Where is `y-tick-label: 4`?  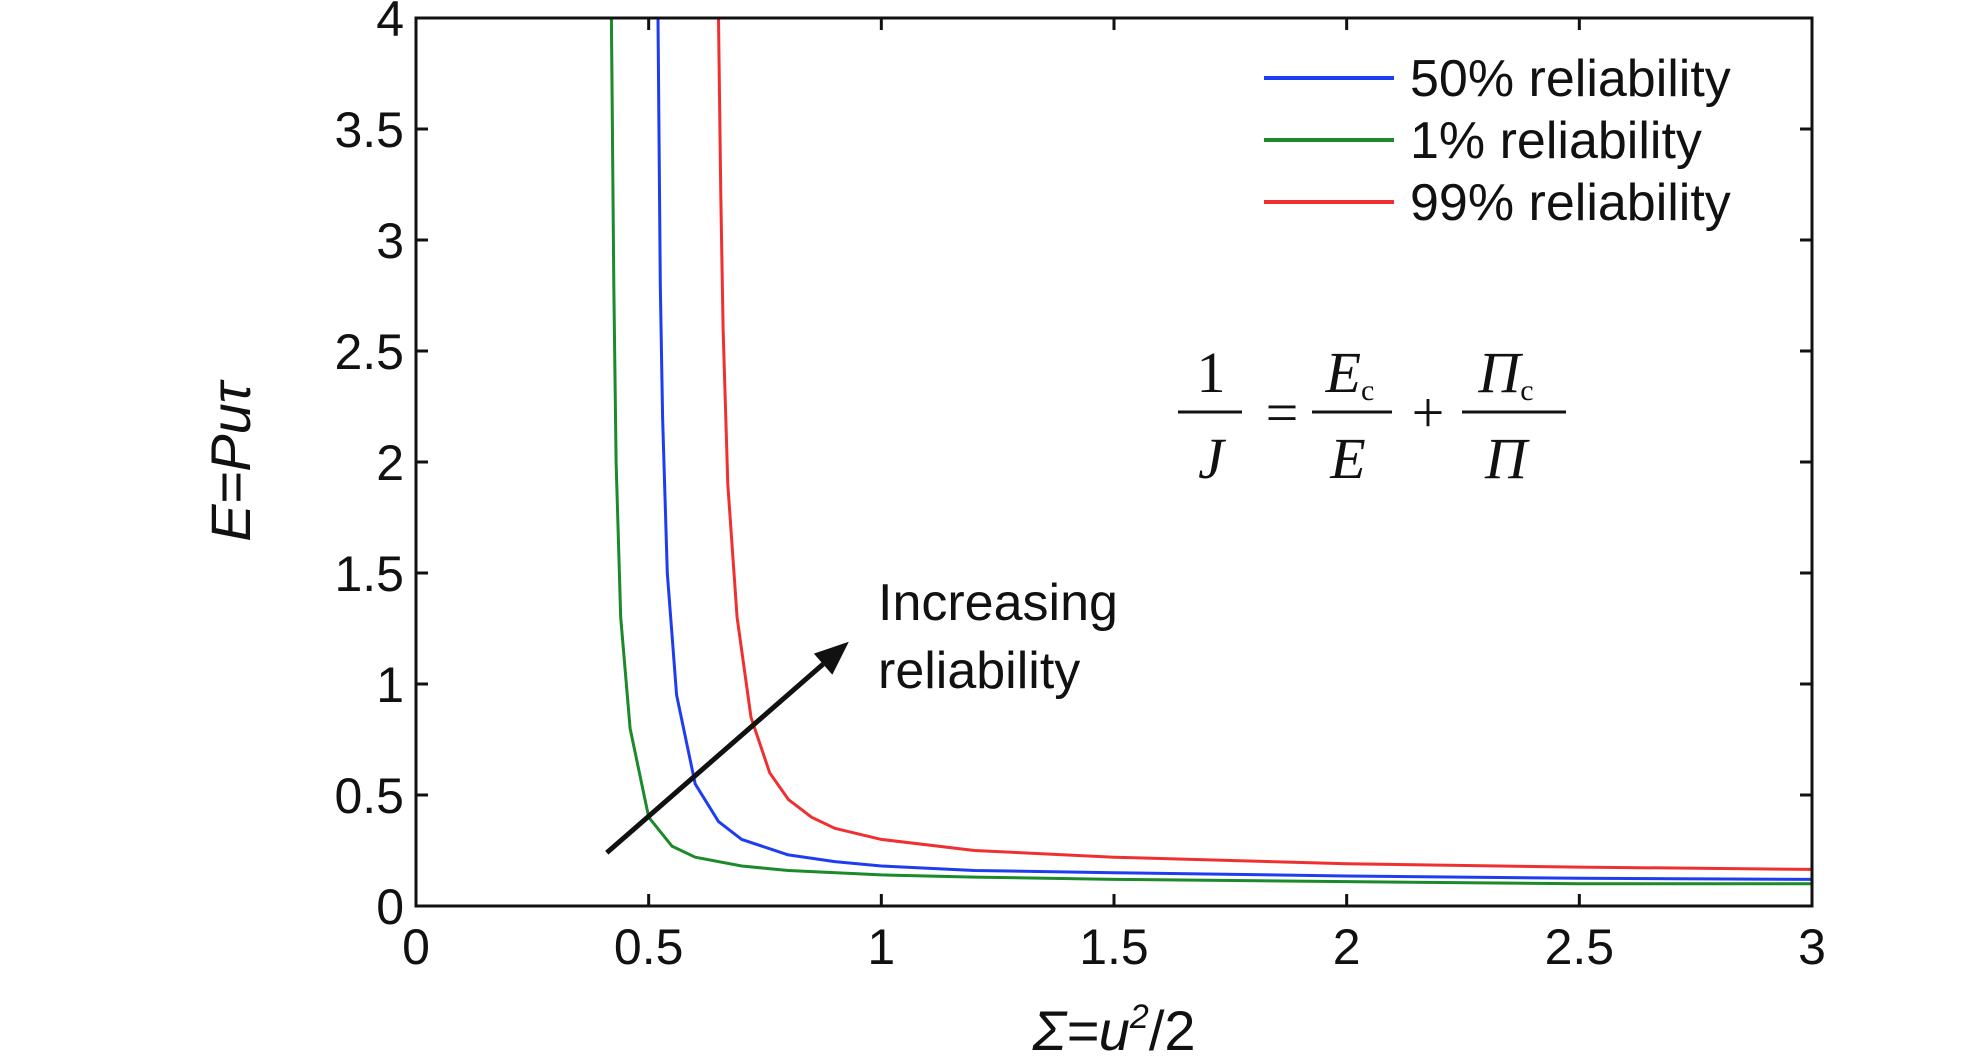 y-tick-label: 4 is located at coordinates (390, 23).